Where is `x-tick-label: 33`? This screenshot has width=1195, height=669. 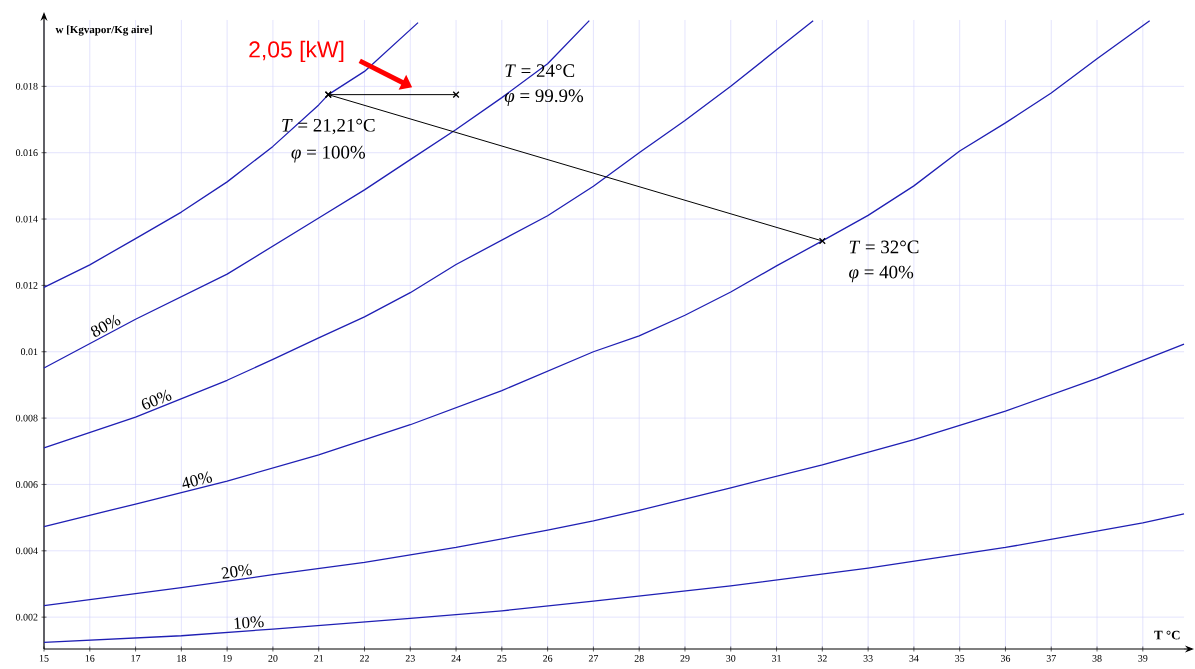
x-tick-label: 33 is located at coordinates (868, 658).